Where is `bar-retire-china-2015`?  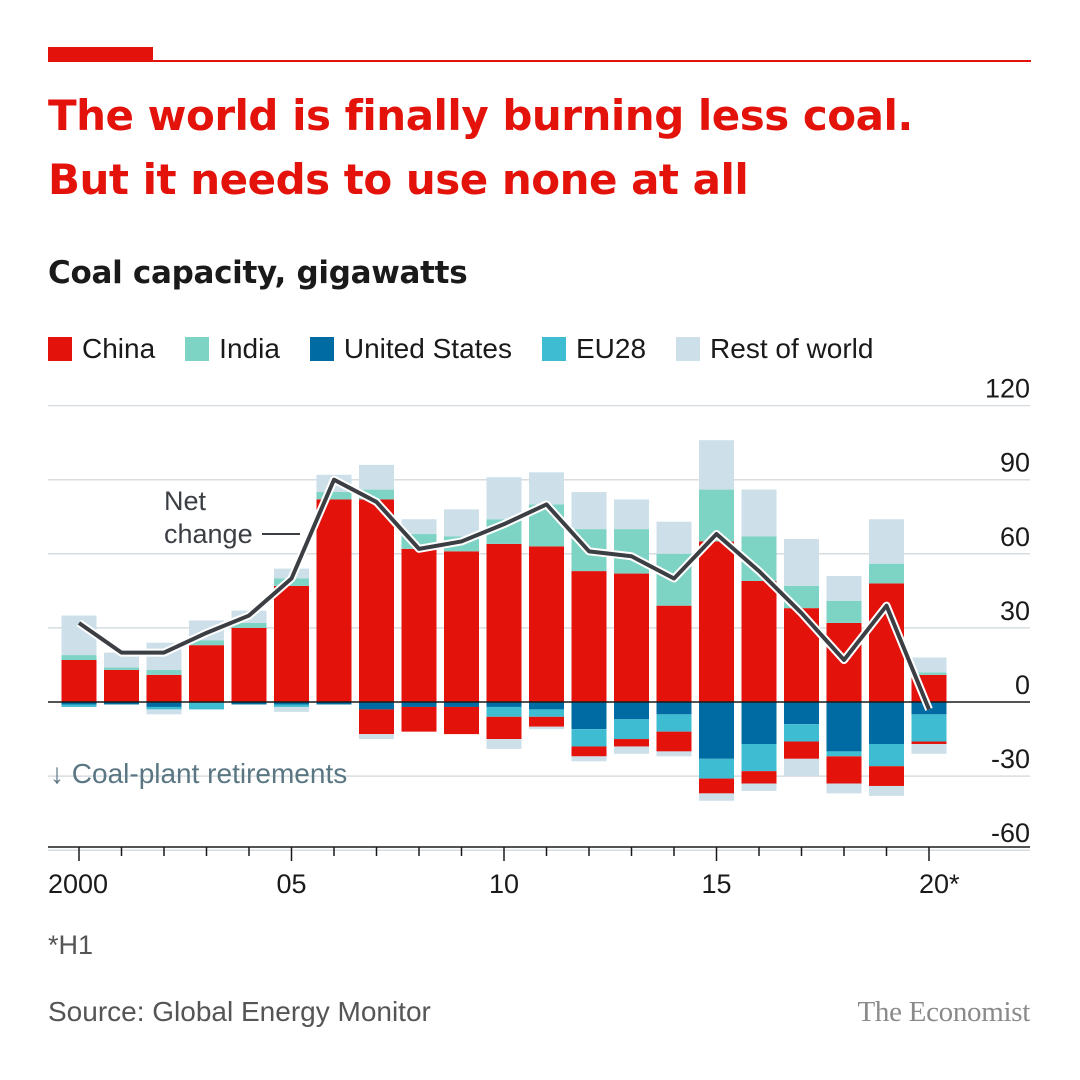
bar-retire-china-2015 is located at coordinates (716, 786).